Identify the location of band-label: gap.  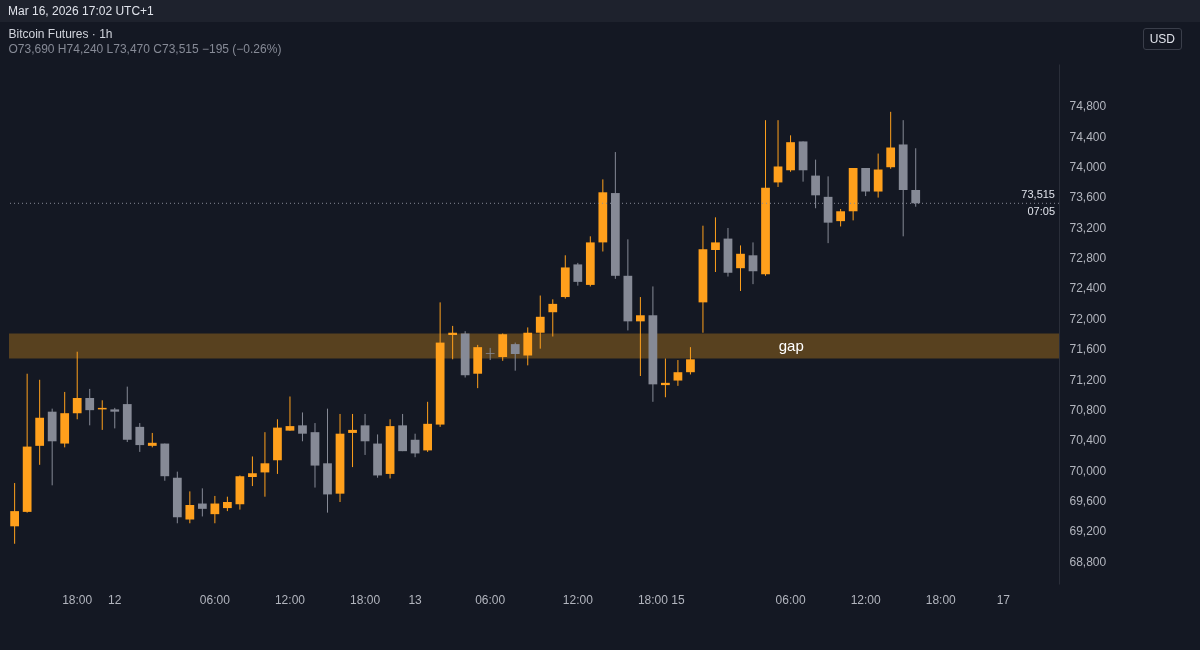
(791, 346).